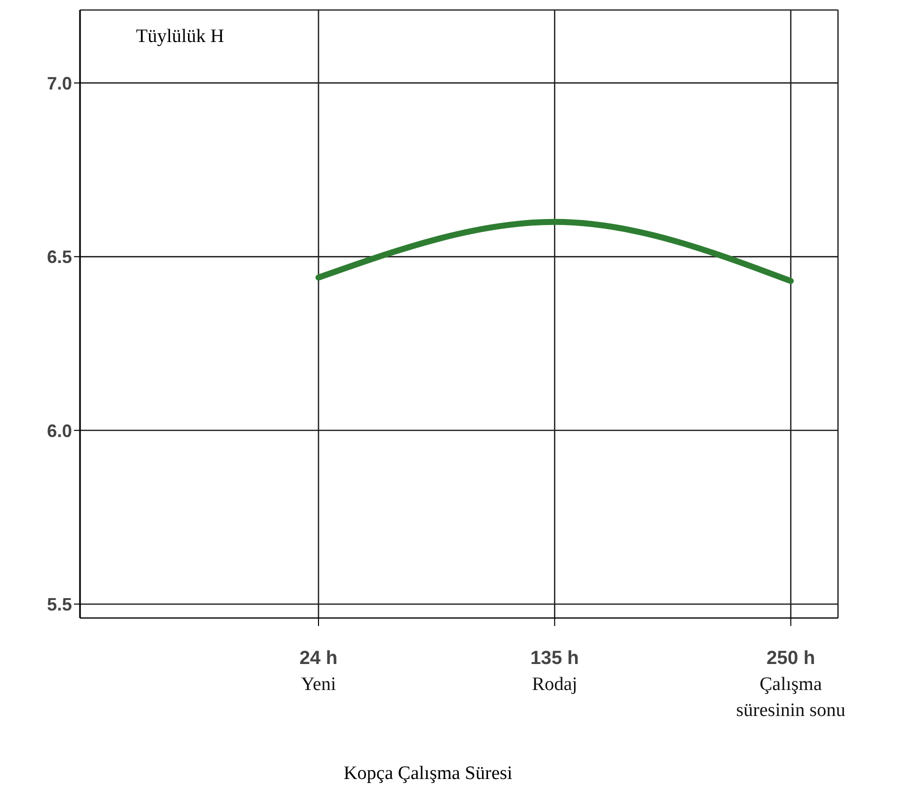 This screenshot has width=920, height=803. I want to click on y-axis-title: Tüylülük H, so click(180, 37).